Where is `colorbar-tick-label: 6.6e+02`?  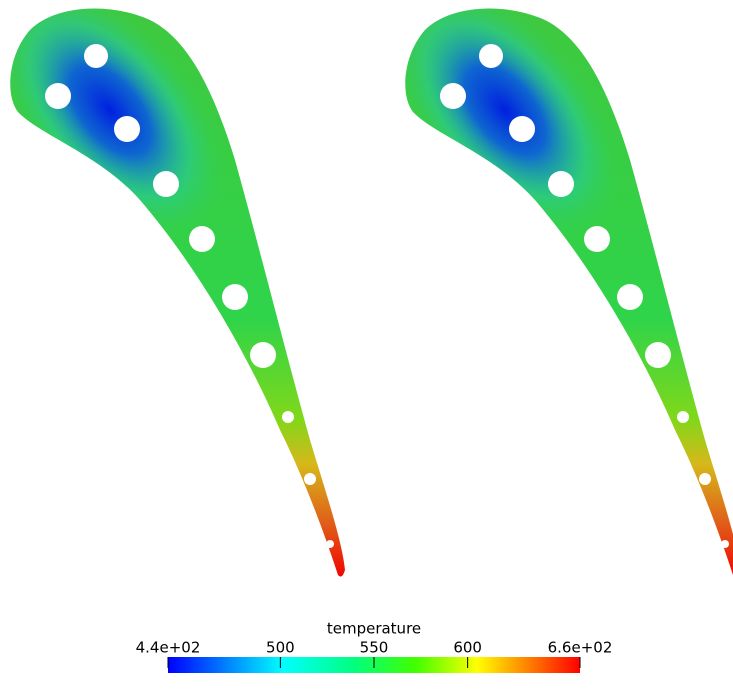 colorbar-tick-label: 6.6e+02 is located at coordinates (580, 648).